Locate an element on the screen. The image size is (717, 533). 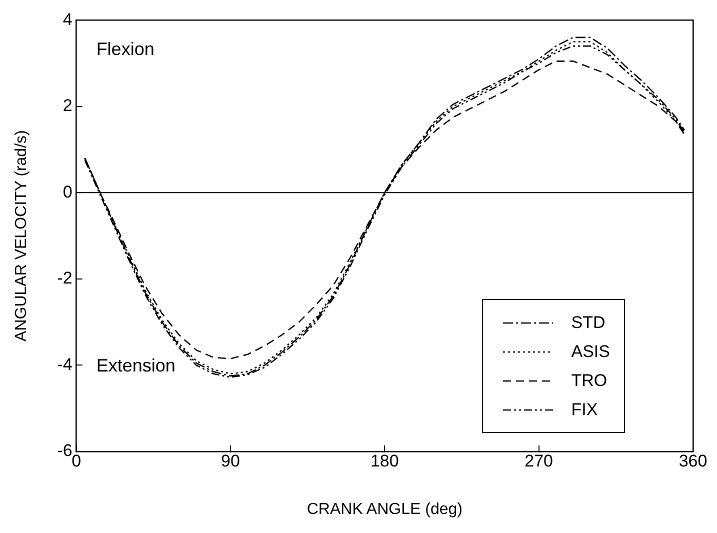
y-tick-label: 4 is located at coordinates (67, 19).